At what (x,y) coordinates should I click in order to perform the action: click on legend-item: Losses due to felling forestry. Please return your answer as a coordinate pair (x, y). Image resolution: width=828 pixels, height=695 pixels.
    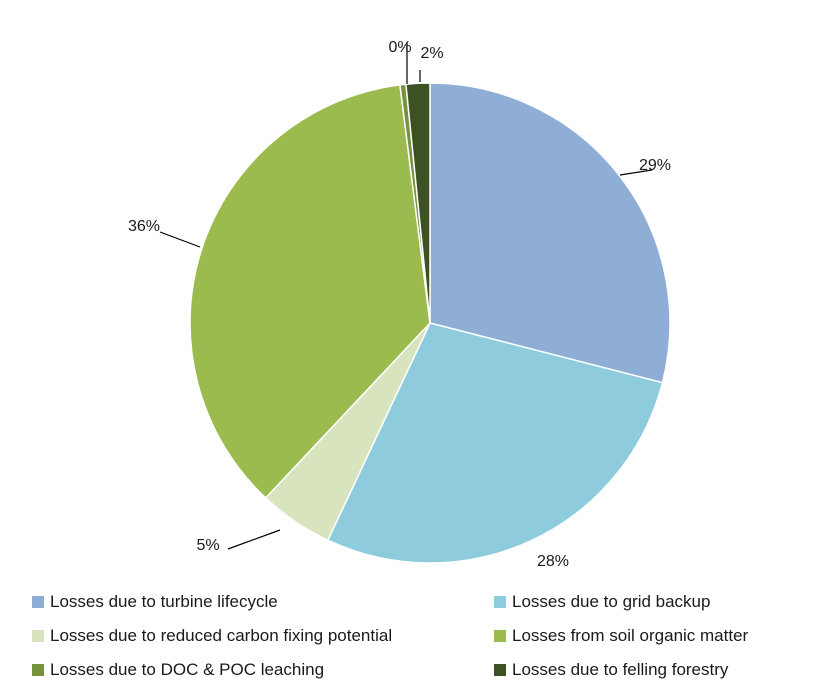
    Looking at the image, I should click on (611, 670).